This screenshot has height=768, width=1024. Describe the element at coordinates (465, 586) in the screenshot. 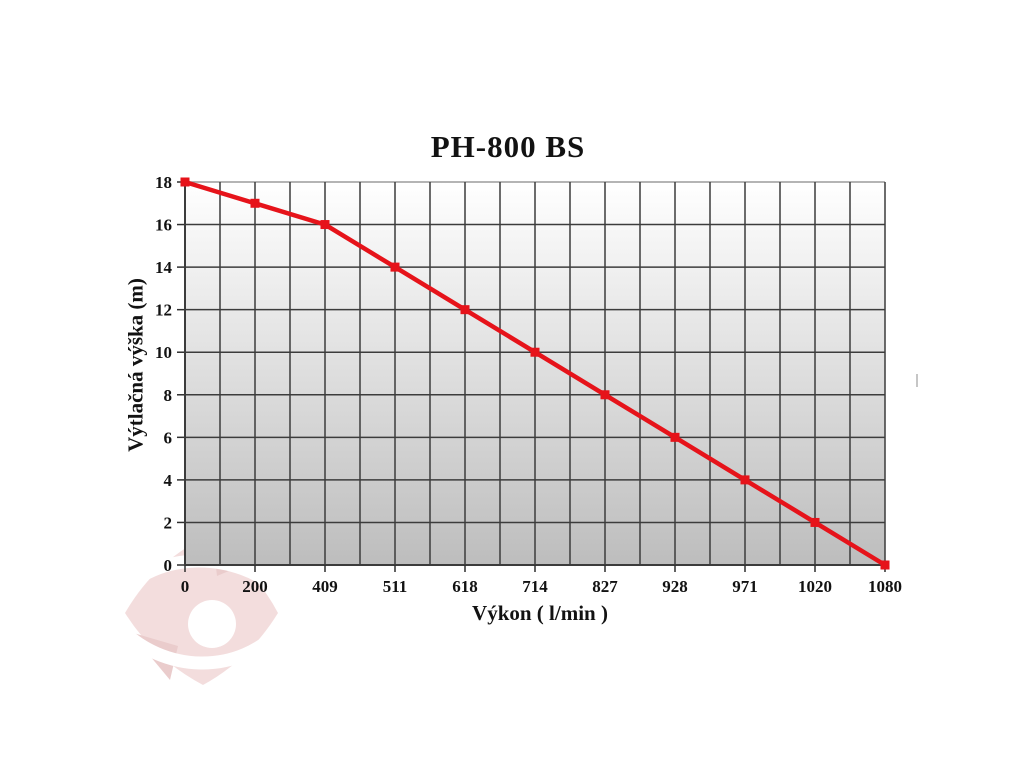

I see `x-tick-label: 618` at that location.